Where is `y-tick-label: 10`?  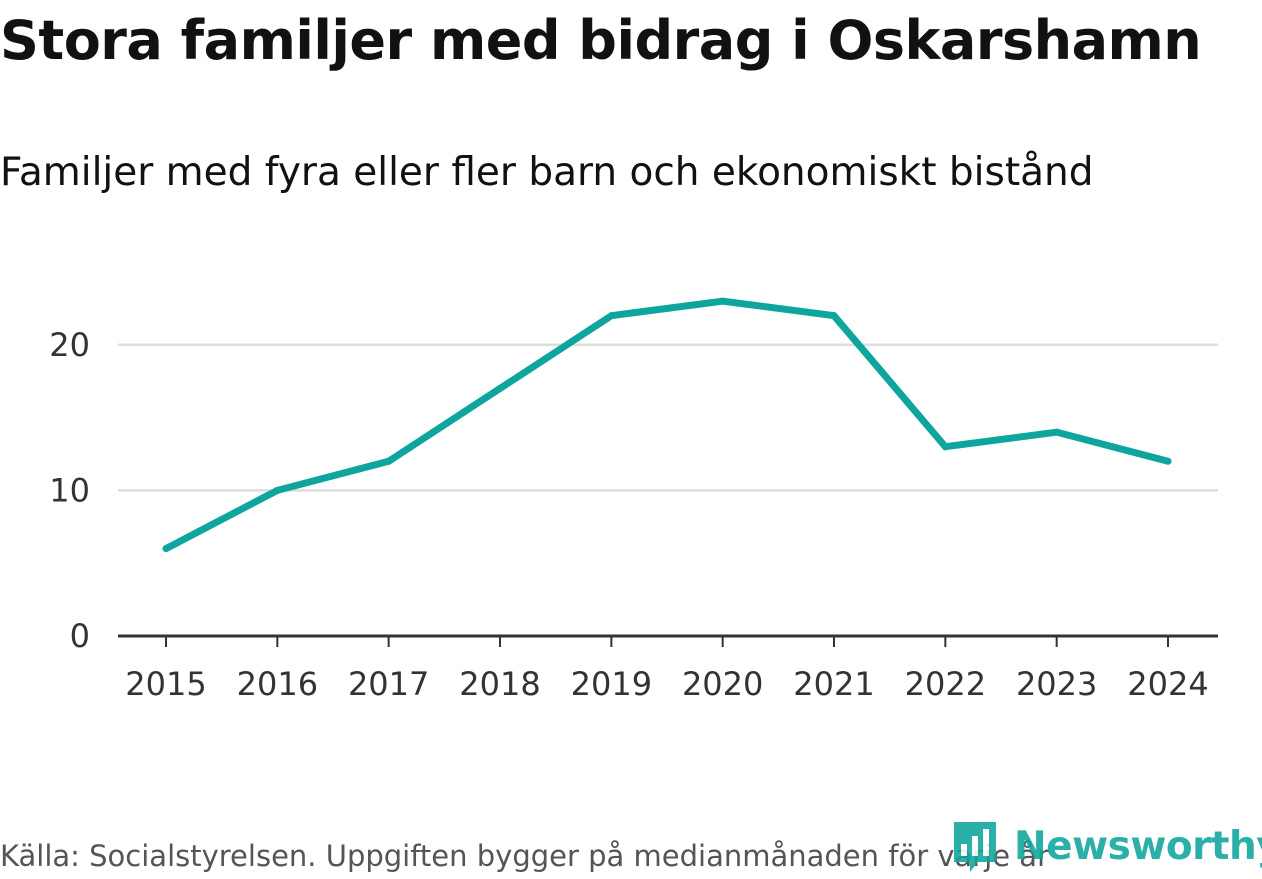 y-tick-label: 10 is located at coordinates (69, 490).